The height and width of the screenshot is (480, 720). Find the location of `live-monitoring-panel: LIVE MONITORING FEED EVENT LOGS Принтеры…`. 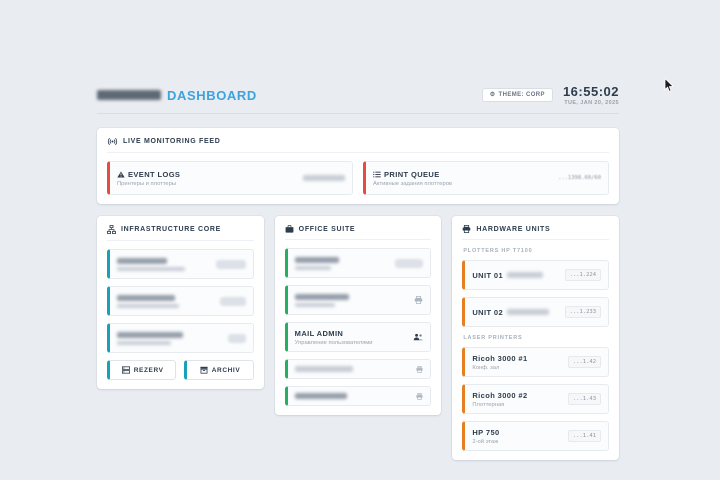

live-monitoring-panel: LIVE MONITORING FEED EVENT LOGS Принтеры… is located at coordinates (358, 166).